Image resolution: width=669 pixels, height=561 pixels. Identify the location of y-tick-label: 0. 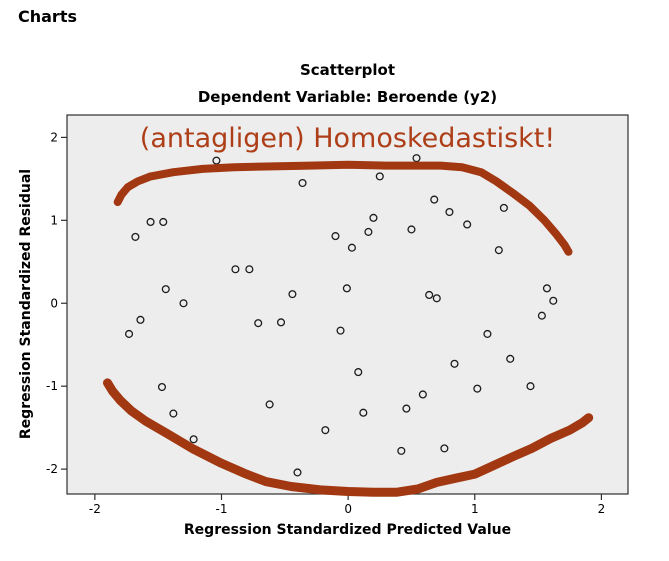
(54, 303).